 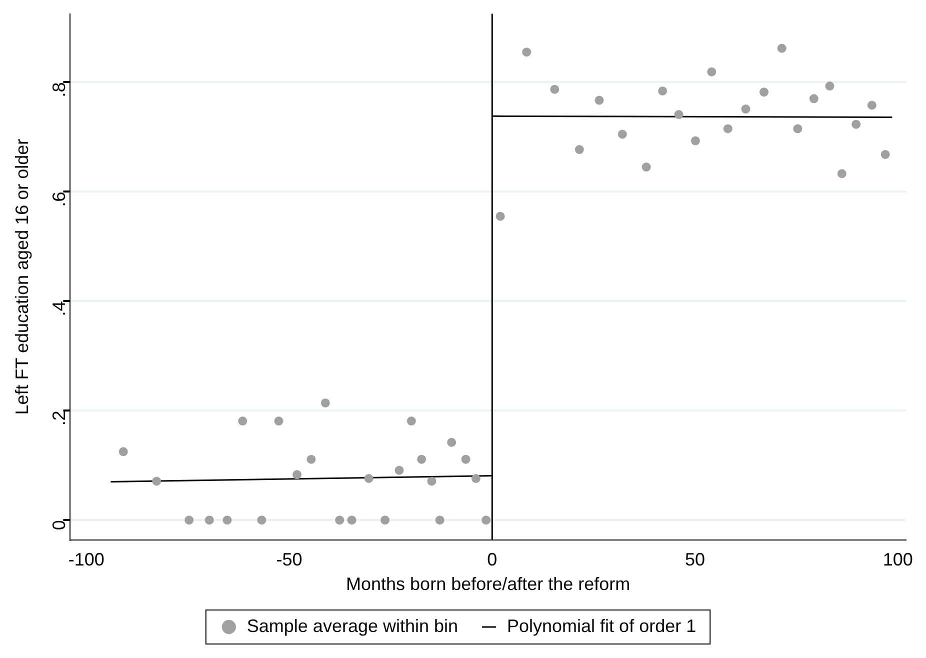 What do you see at coordinates (352, 626) in the screenshot?
I see `legend-label: Sample average within bin` at bounding box center [352, 626].